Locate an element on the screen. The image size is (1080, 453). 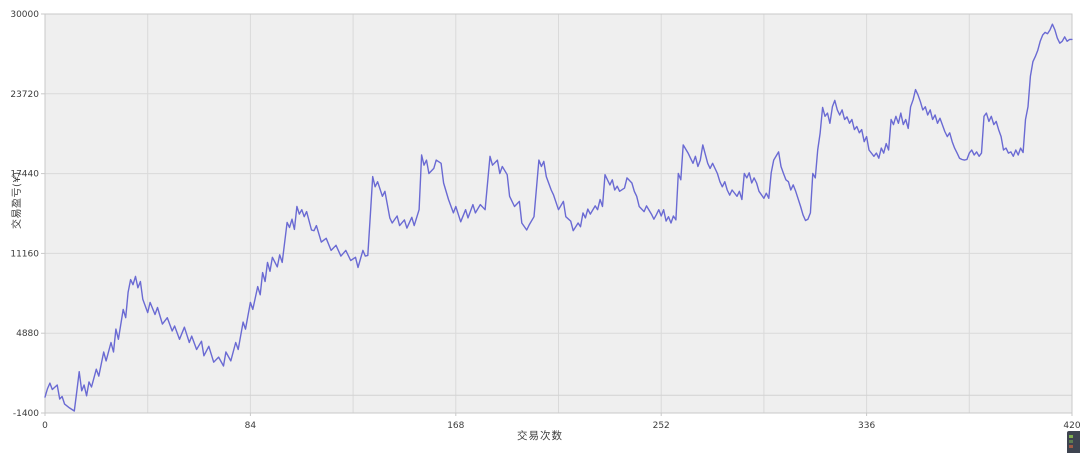
badge-pixel-green is located at coordinates (1071, 436).